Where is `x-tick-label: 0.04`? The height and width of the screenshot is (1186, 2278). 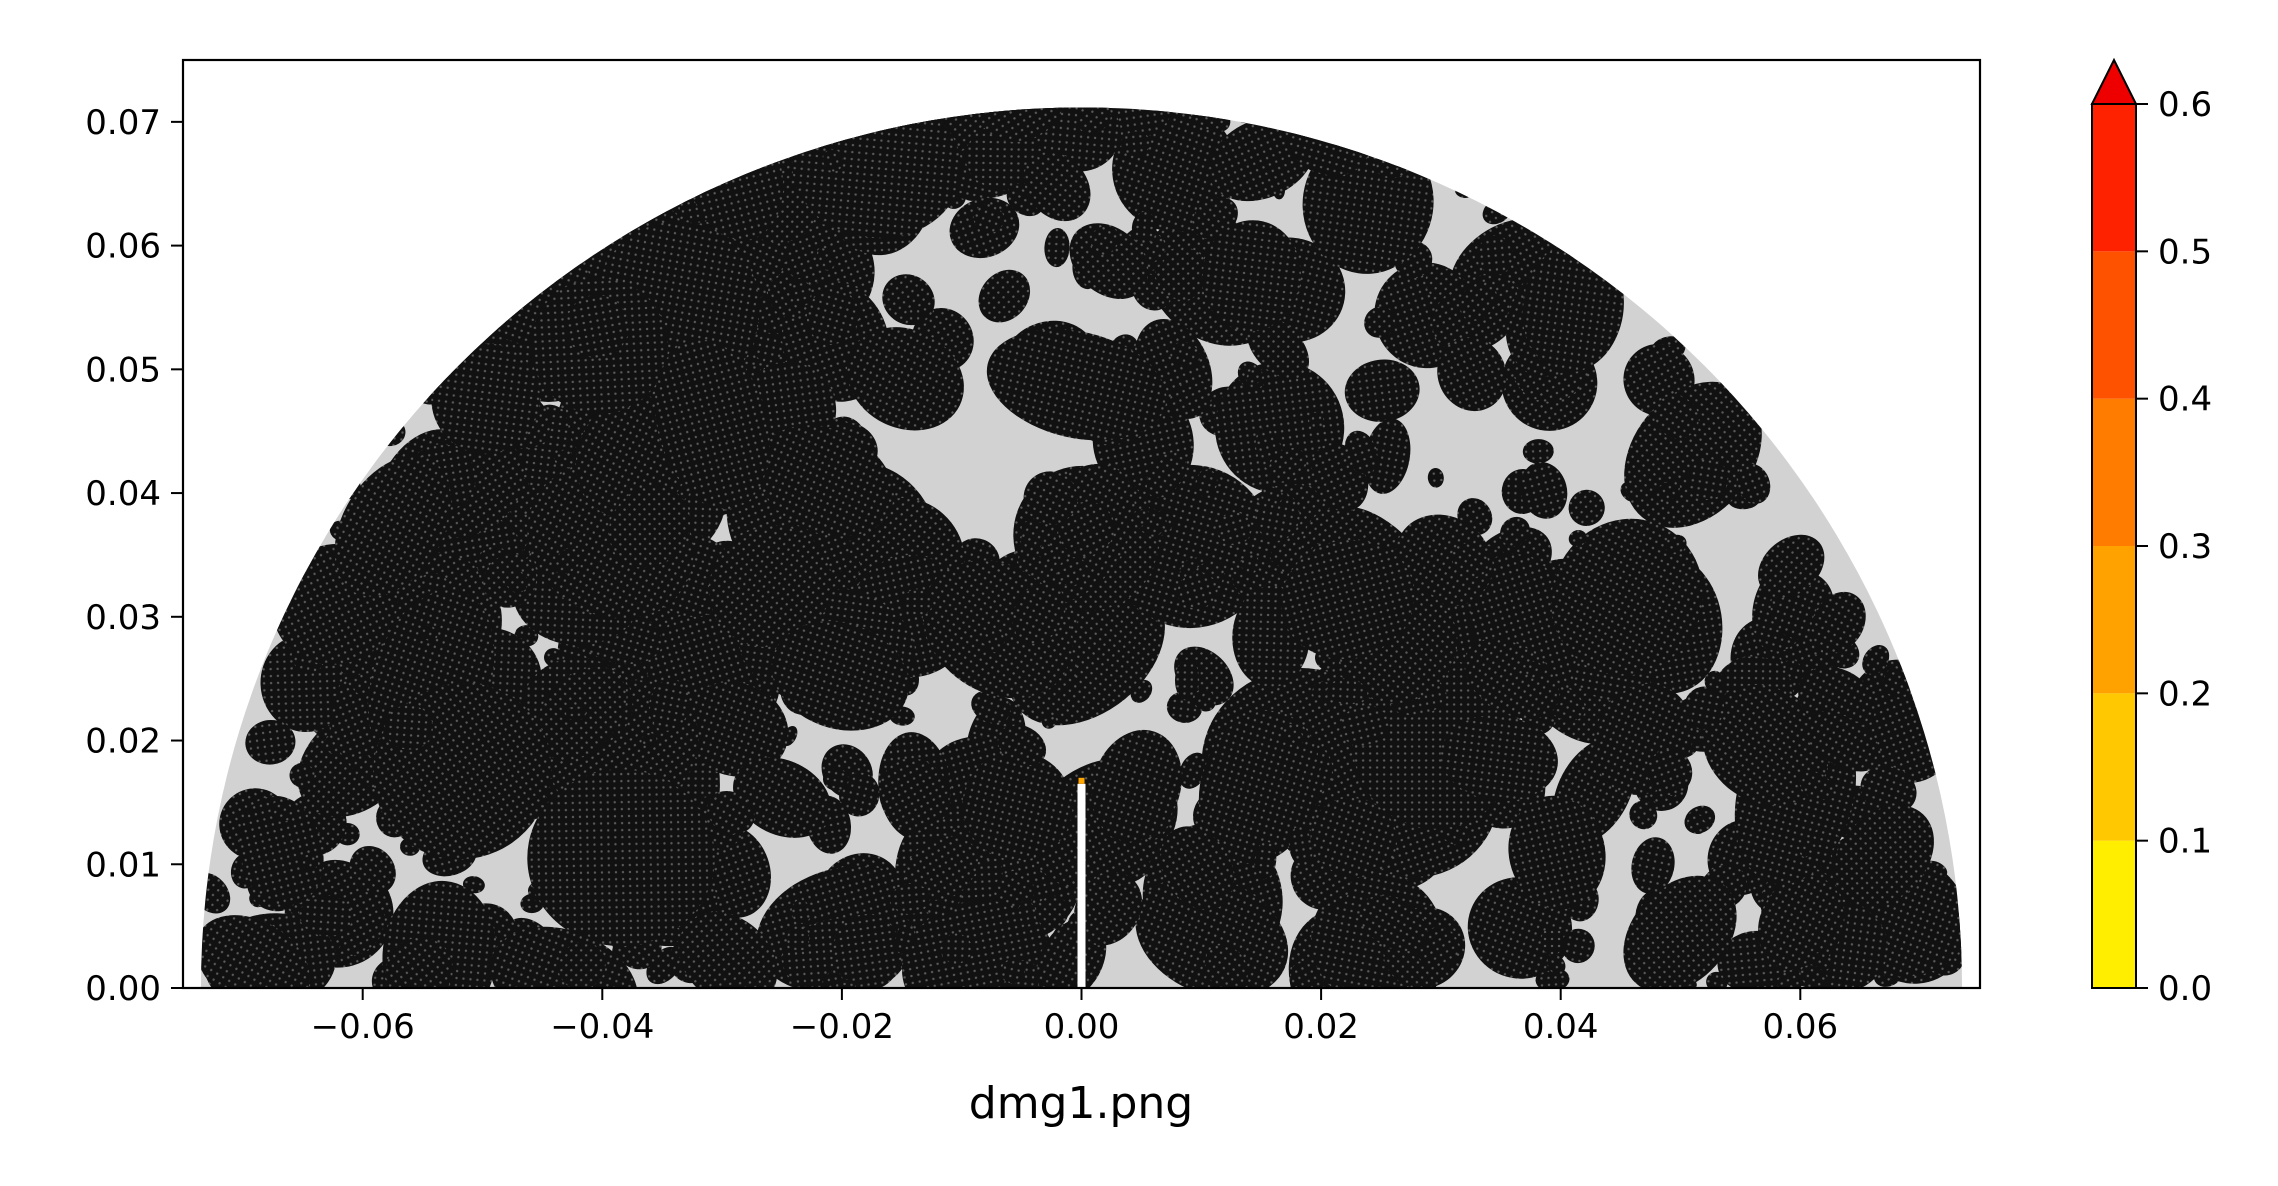
x-tick-label: 0.04 is located at coordinates (1561, 1027).